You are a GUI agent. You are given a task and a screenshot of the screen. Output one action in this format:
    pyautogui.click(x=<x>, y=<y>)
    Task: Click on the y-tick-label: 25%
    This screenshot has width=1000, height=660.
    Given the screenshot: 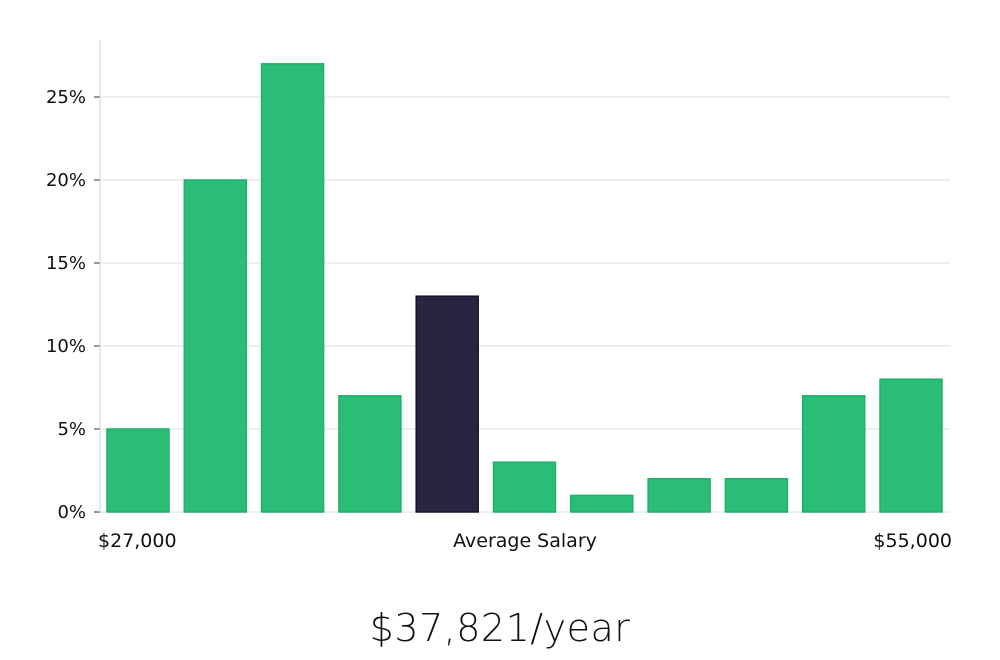 What is the action you would take?
    pyautogui.click(x=66, y=97)
    